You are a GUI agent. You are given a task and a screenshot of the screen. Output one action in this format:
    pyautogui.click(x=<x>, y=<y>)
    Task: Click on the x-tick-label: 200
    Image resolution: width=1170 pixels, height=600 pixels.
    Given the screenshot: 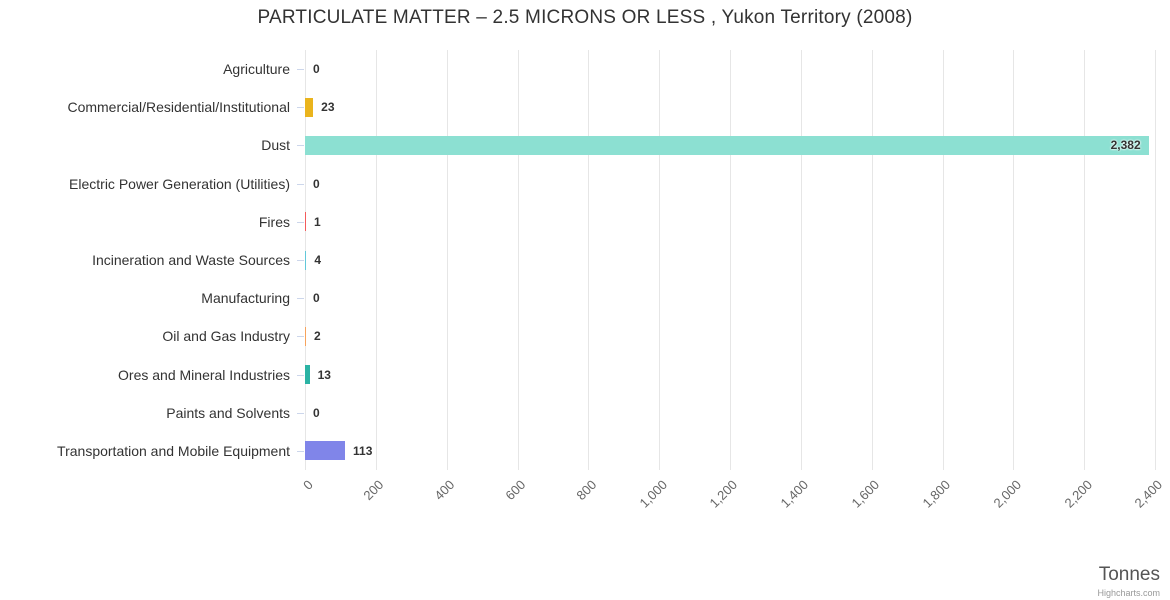 What is the action you would take?
    pyautogui.click(x=373, y=490)
    